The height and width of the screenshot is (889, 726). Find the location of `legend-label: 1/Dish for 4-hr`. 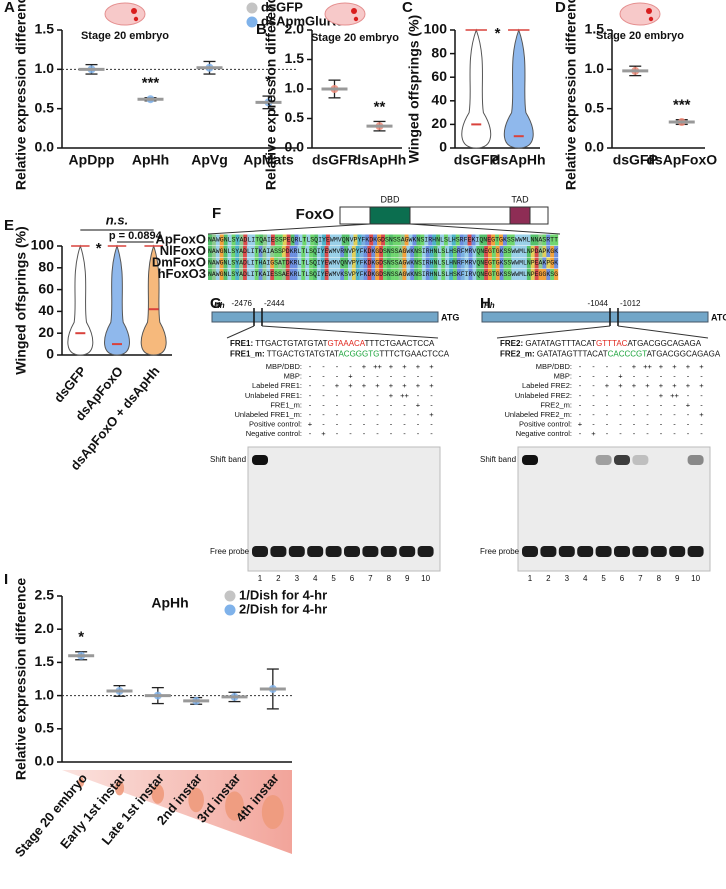

legend-label: 1/Dish for 4-hr is located at coordinates (283, 594).